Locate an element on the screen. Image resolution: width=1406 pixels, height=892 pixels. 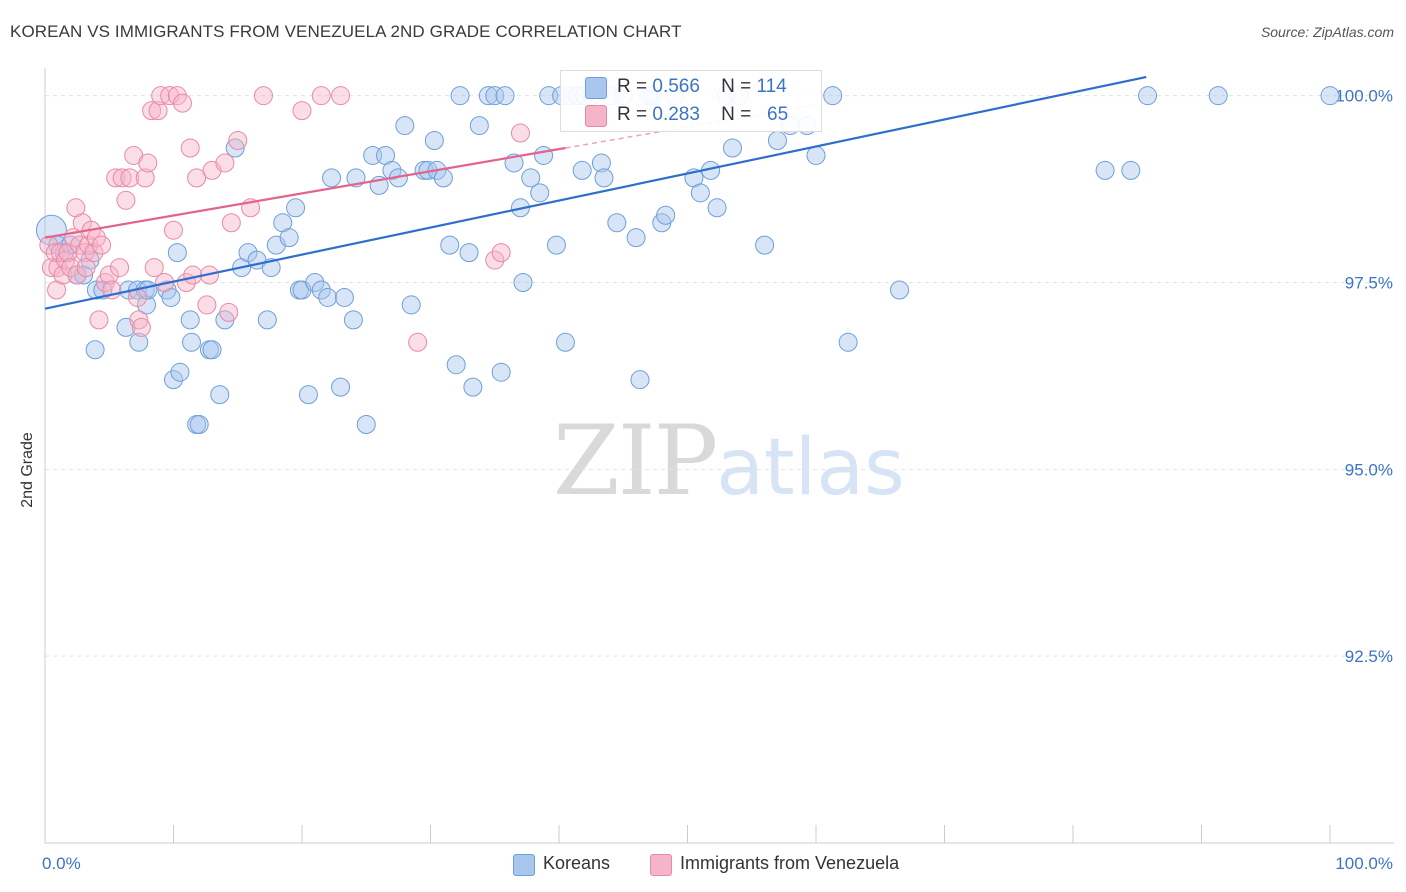
x-tick-label-1: 100.0% is located at coordinates (1364, 863).